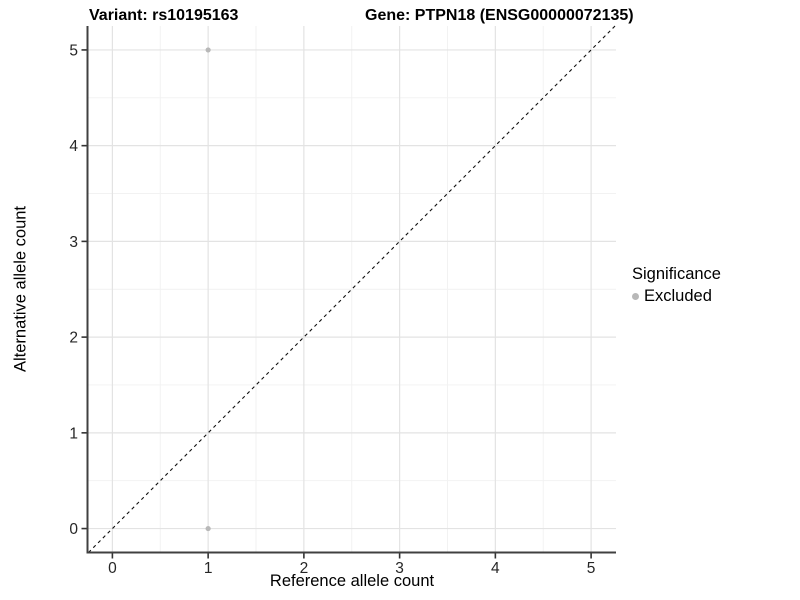 The height and width of the screenshot is (600, 800). I want to click on x-tick-label: 1, so click(208, 568).